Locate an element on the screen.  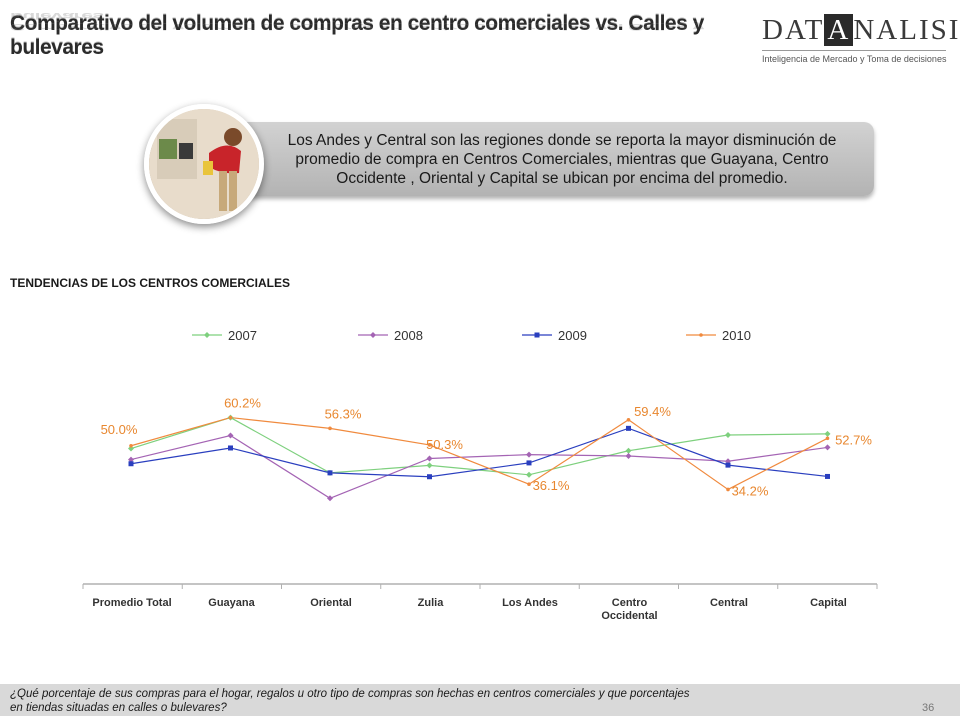
legend-marker-2009 is located at coordinates (537, 335).